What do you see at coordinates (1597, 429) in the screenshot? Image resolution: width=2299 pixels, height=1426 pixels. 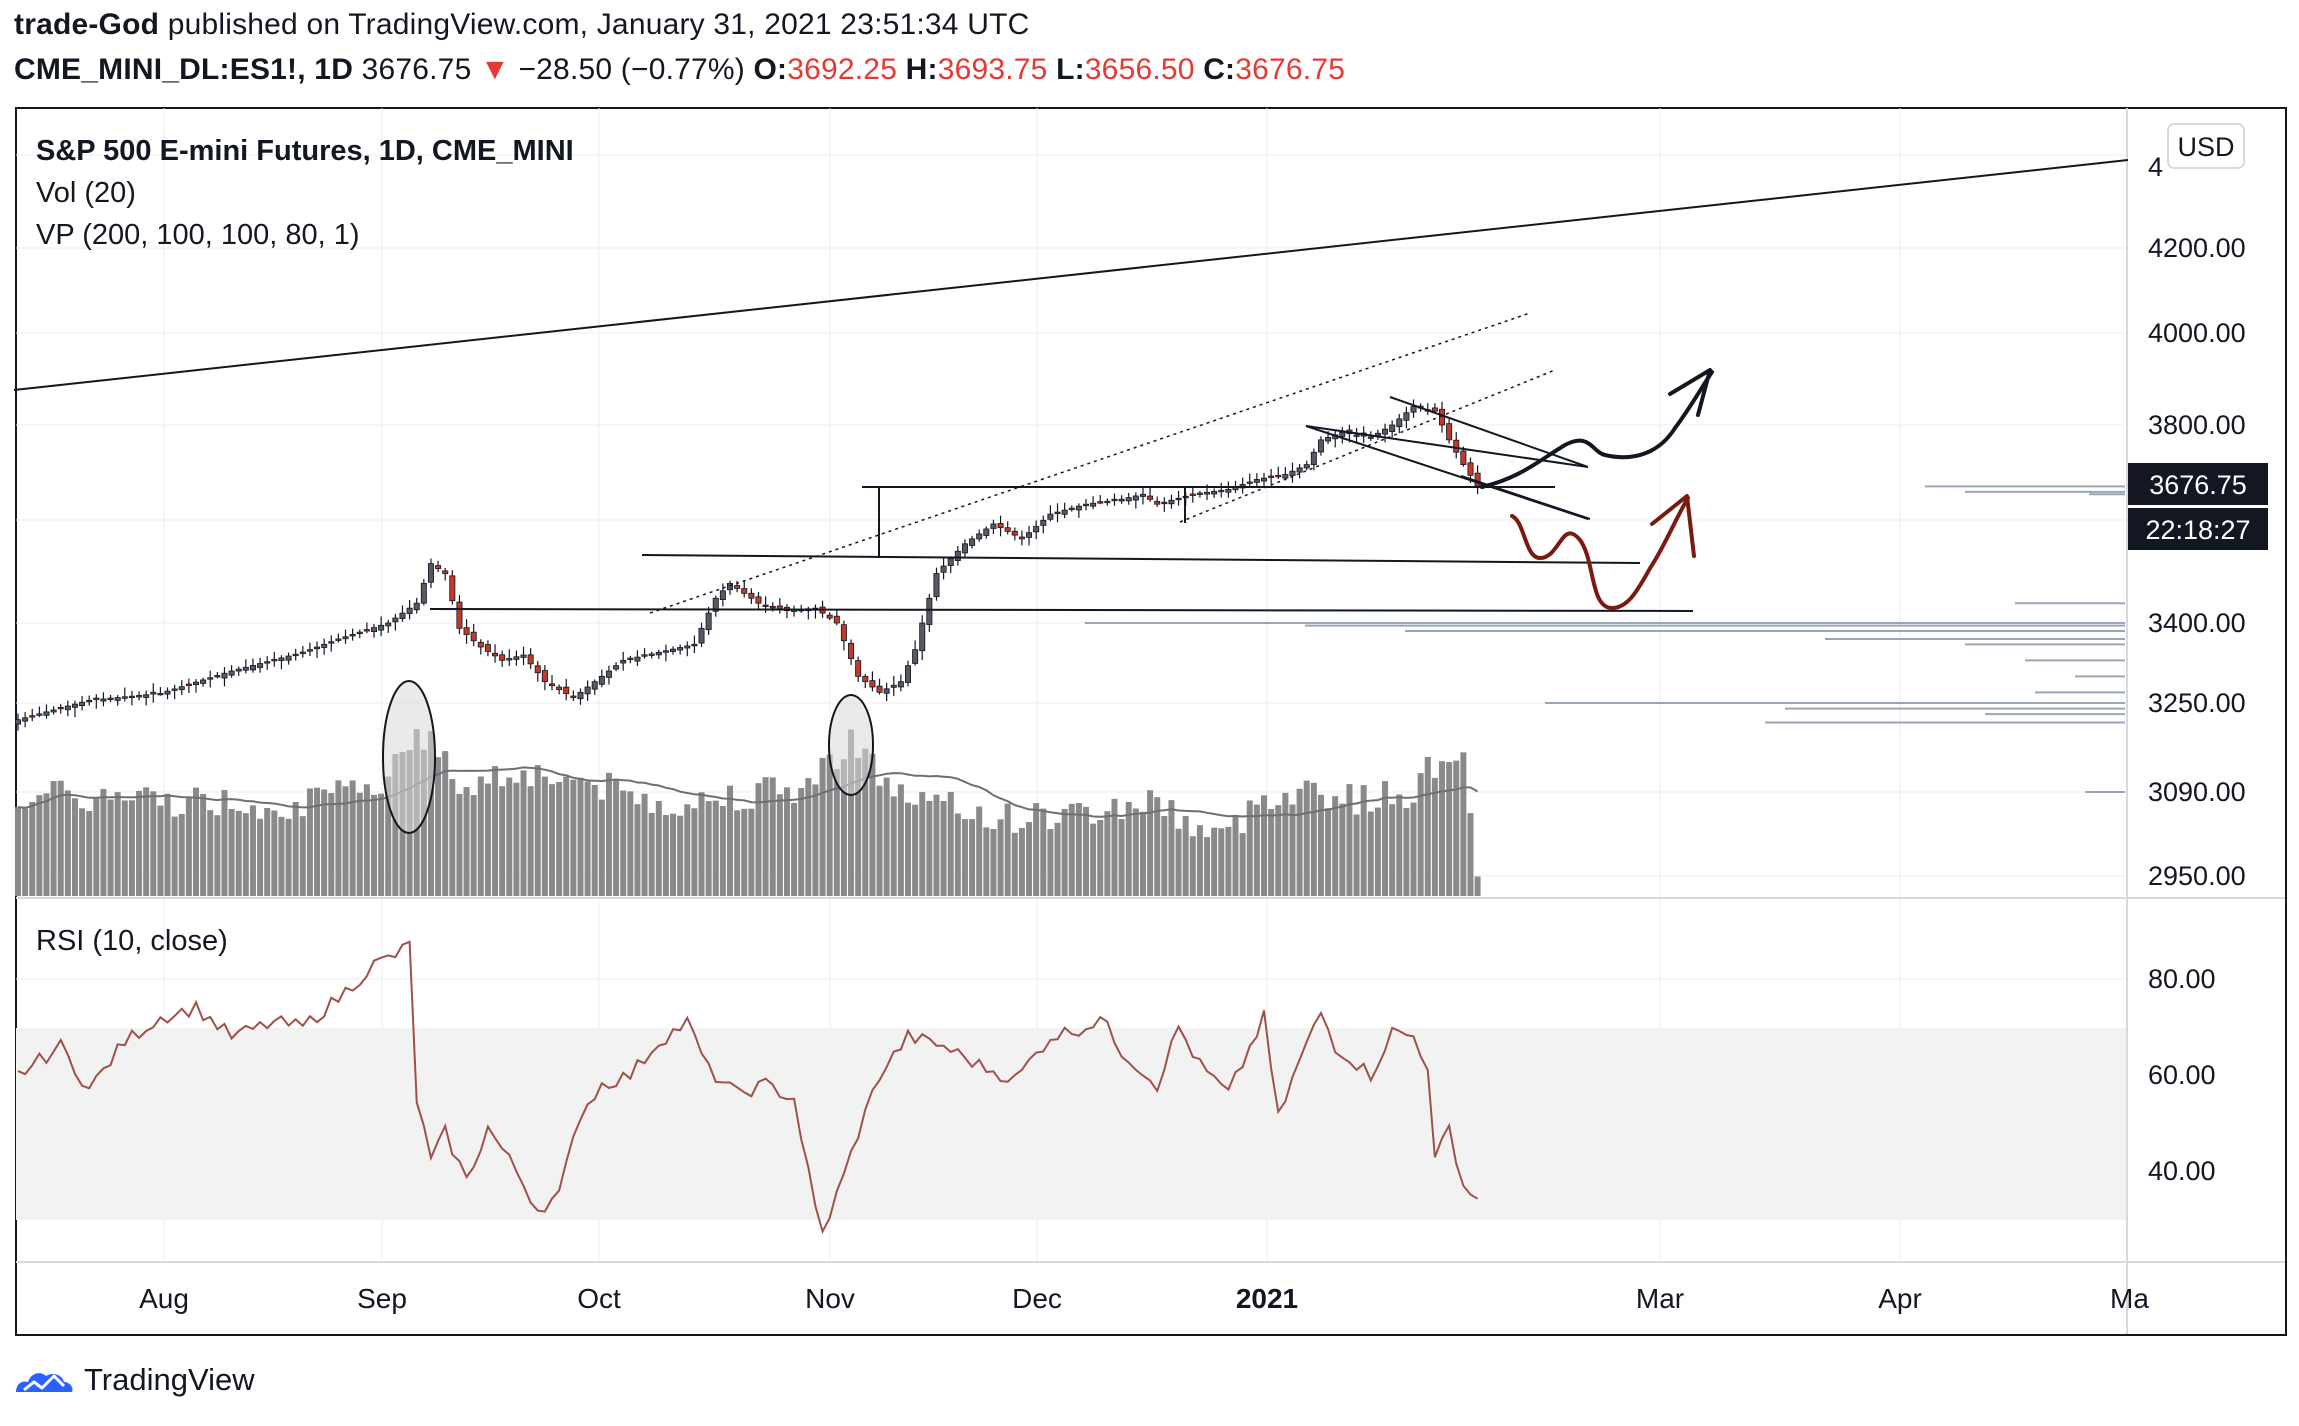 I see `black-projection-arrow` at bounding box center [1597, 429].